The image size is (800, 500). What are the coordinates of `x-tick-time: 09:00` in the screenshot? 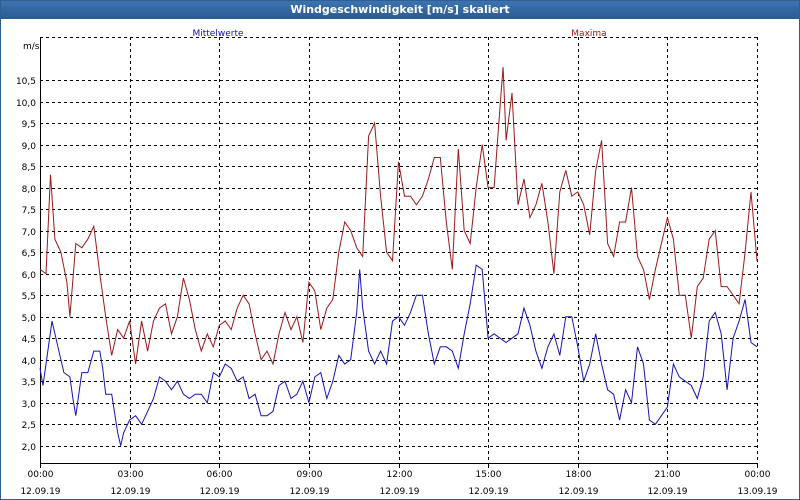 It's located at (310, 475).